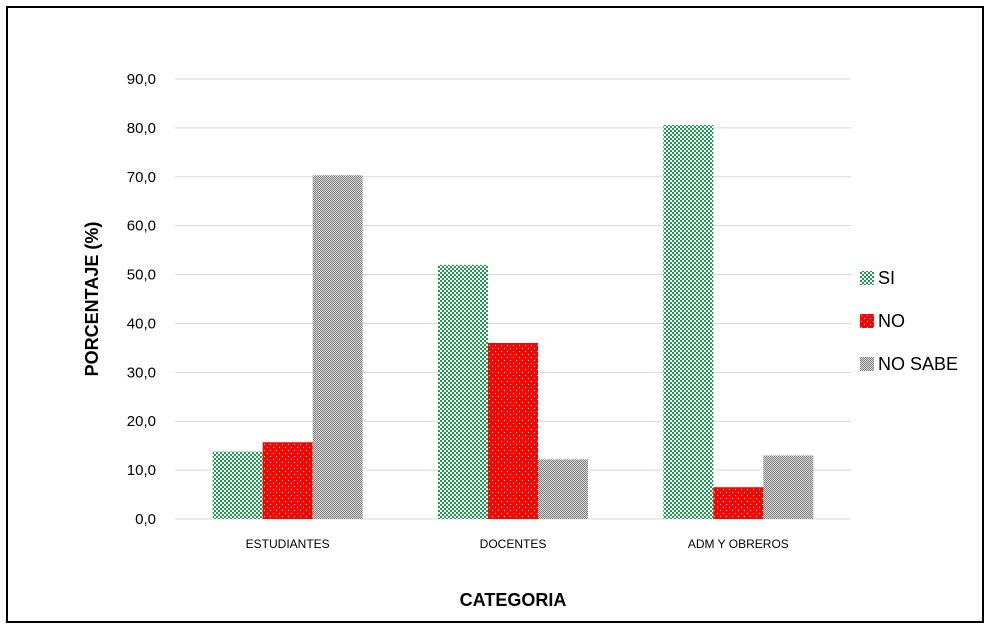  I want to click on bar-no-estudiantes, so click(287, 480).